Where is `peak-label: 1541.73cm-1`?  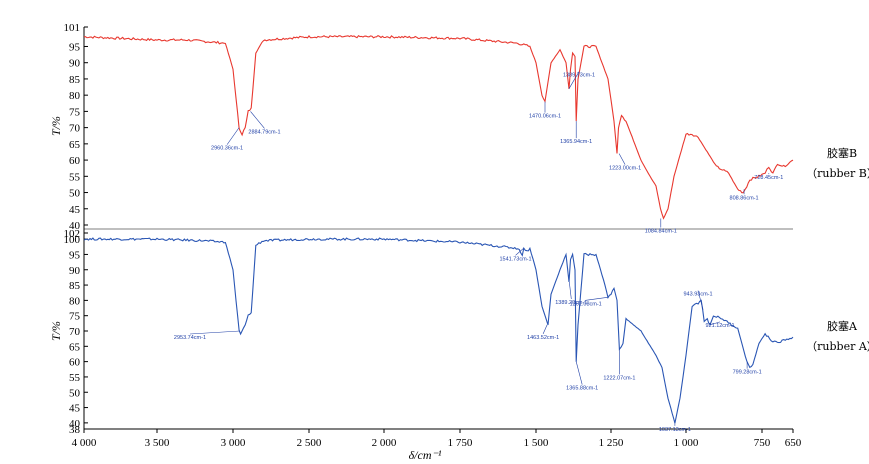 peak-label: 1541.73cm-1 is located at coordinates (515, 259).